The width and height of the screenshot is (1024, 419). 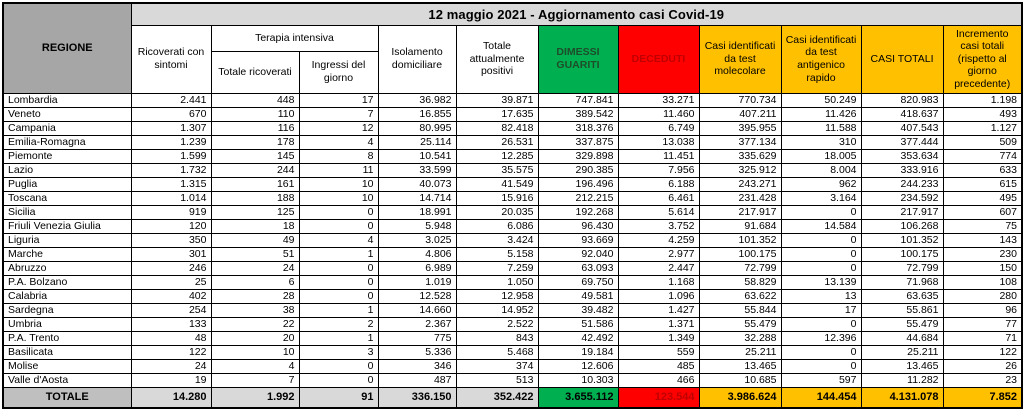 I want to click on cell-ti_totale_ricoverati: 18, so click(x=255, y=226).